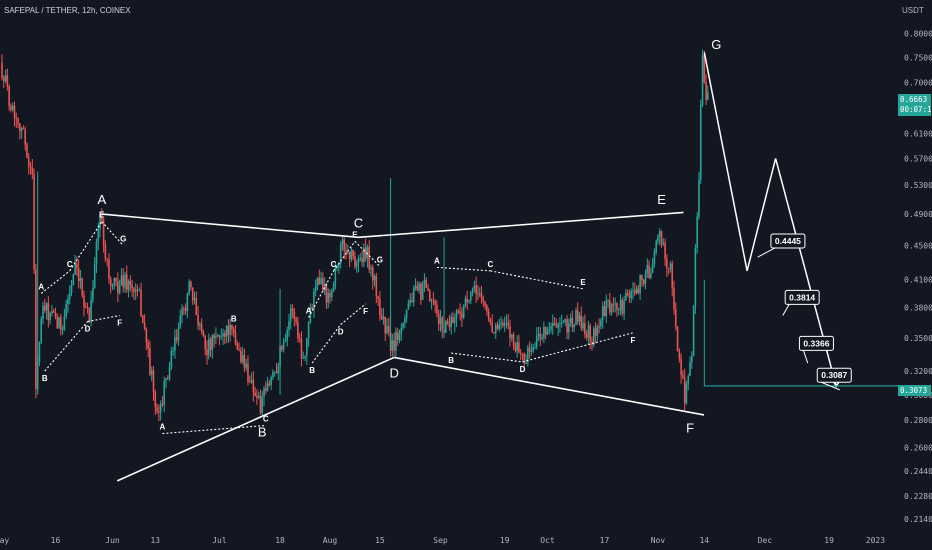  I want to click on macro-wave-label: E, so click(661, 199).